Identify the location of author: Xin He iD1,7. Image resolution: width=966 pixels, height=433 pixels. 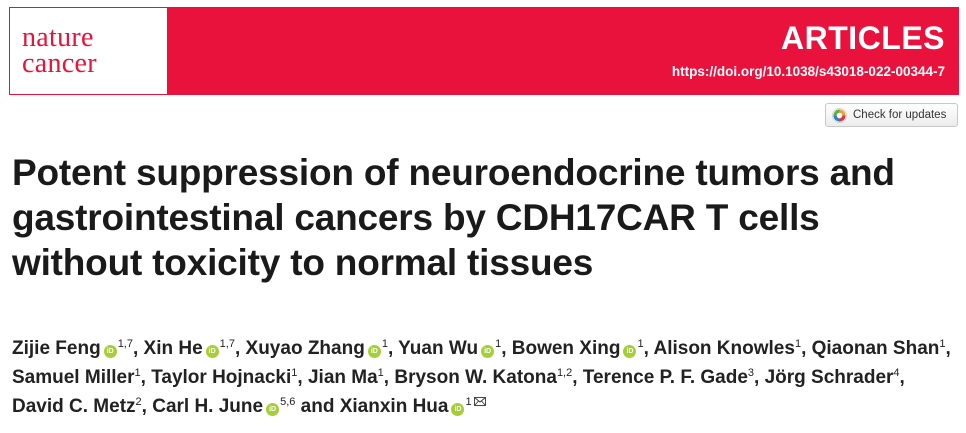
(189, 348).